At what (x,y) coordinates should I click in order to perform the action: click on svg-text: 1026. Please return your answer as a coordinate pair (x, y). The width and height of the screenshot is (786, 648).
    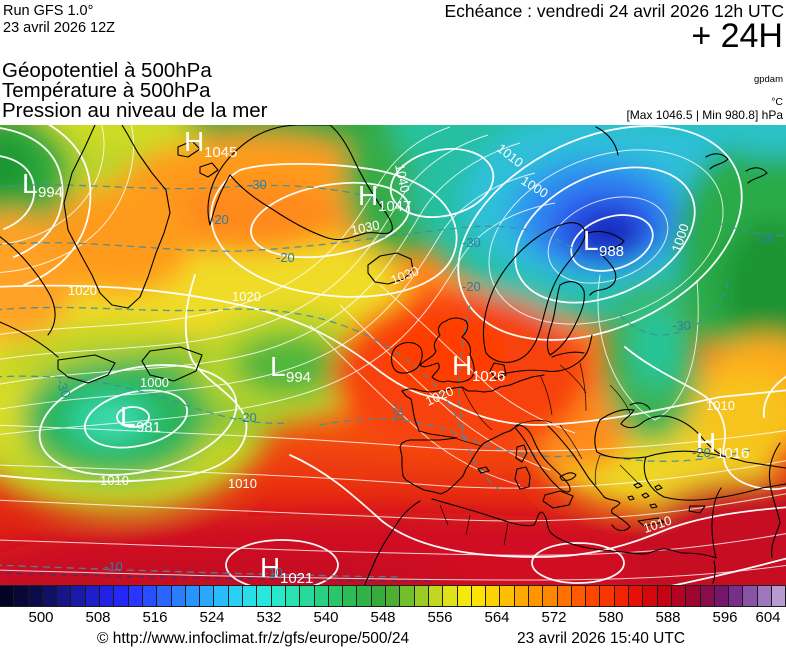
    Looking at the image, I should click on (488, 376).